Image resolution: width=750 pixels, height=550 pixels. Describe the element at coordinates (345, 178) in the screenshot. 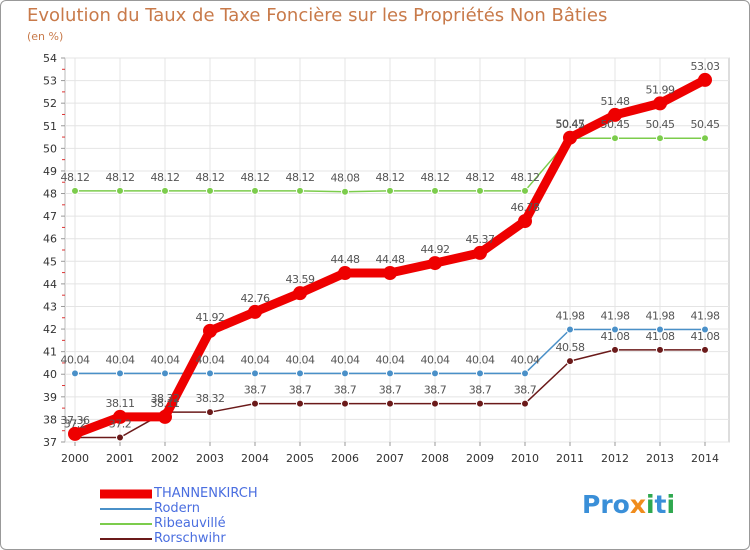

I see `data-label: 48.08` at that location.